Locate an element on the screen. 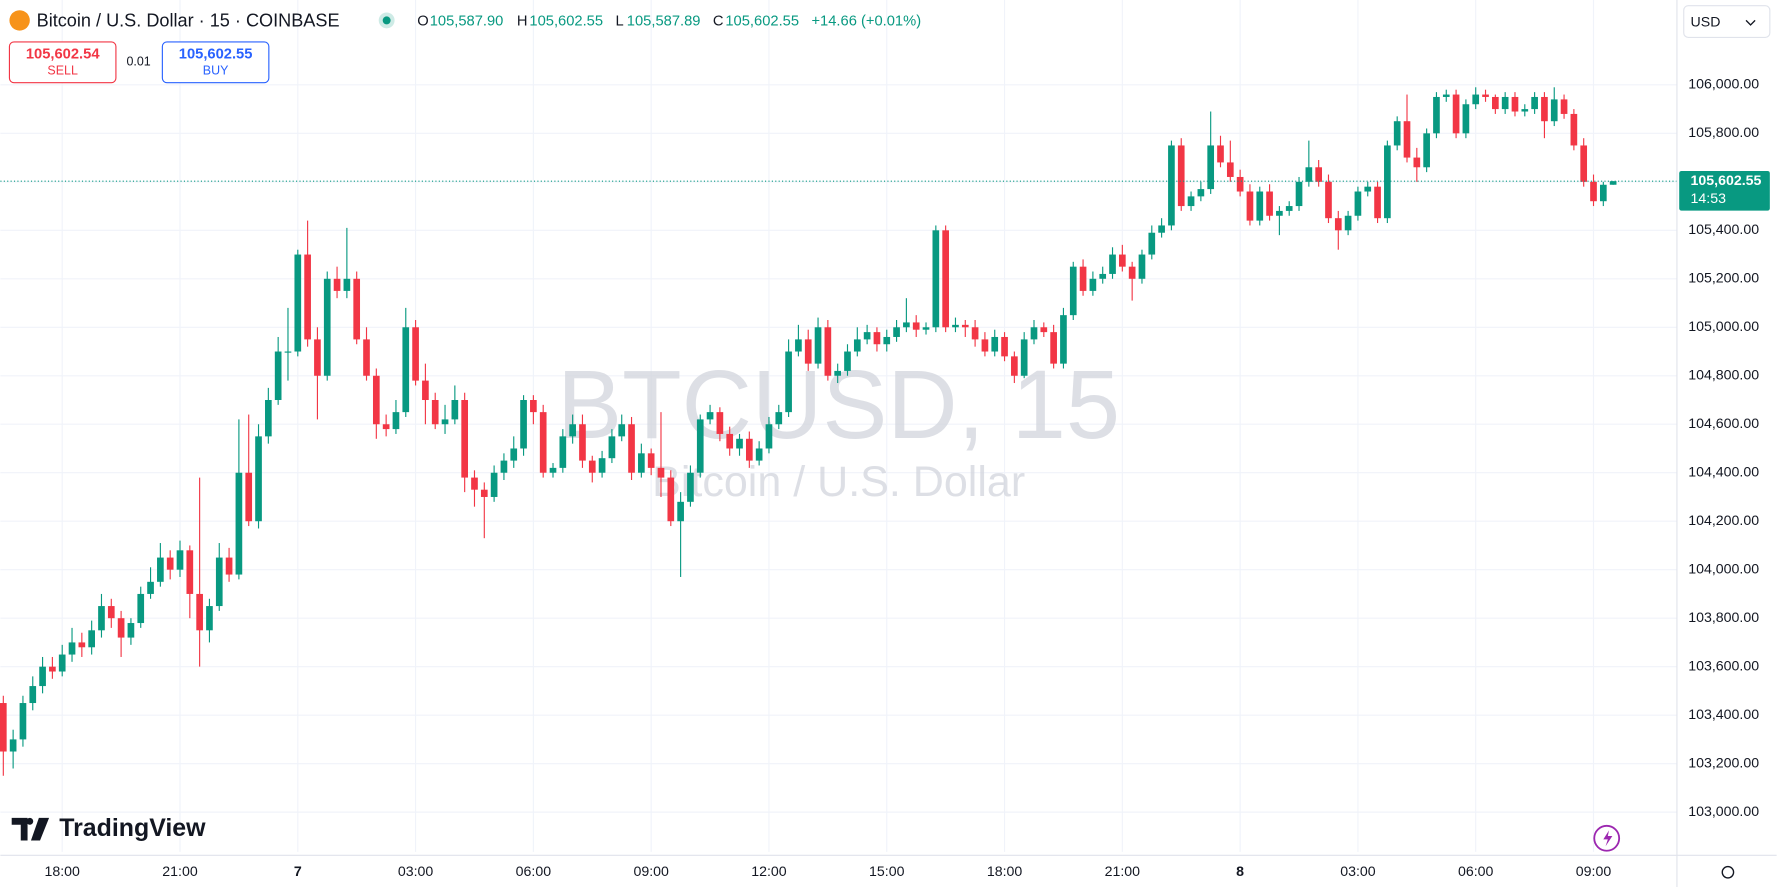 The height and width of the screenshot is (887, 1777). currency-select is located at coordinates (1727, 21).